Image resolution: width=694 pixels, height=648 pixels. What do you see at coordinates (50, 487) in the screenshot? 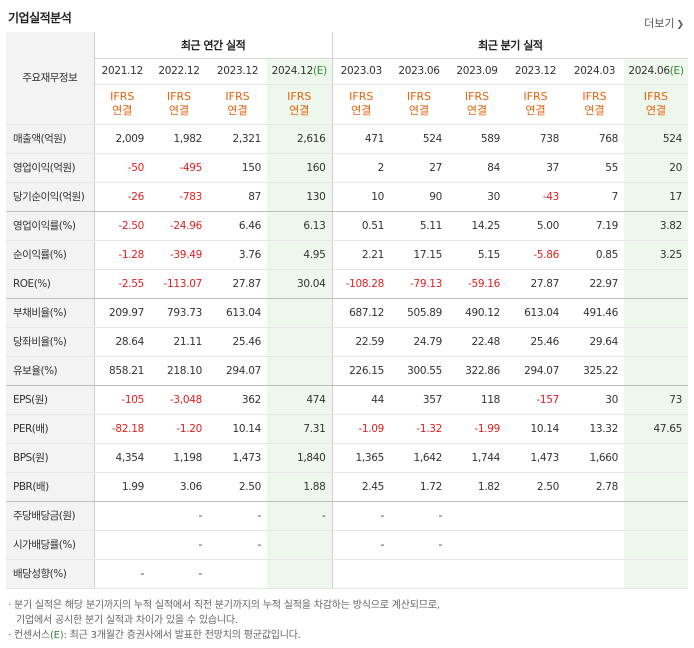
I see `row-label: PBR(배)` at bounding box center [50, 487].